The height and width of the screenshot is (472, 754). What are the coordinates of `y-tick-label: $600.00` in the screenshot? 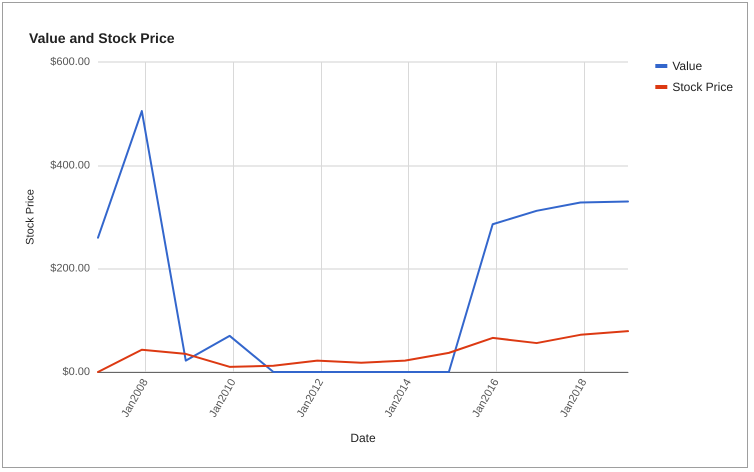 It's located at (70, 62).